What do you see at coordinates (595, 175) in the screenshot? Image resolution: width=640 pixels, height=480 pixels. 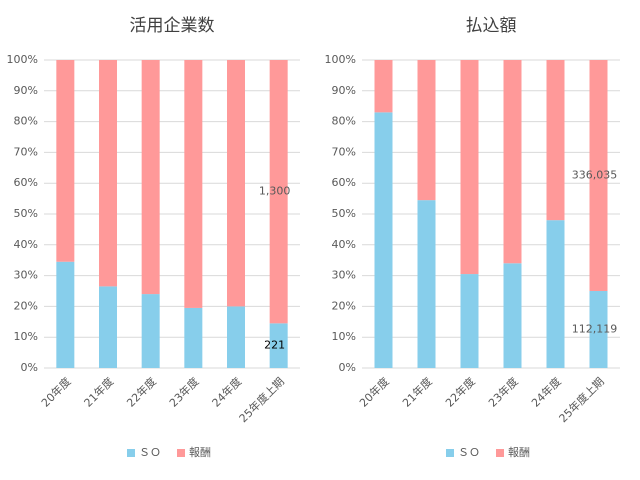 I see `annotation: 336,035` at bounding box center [595, 175].